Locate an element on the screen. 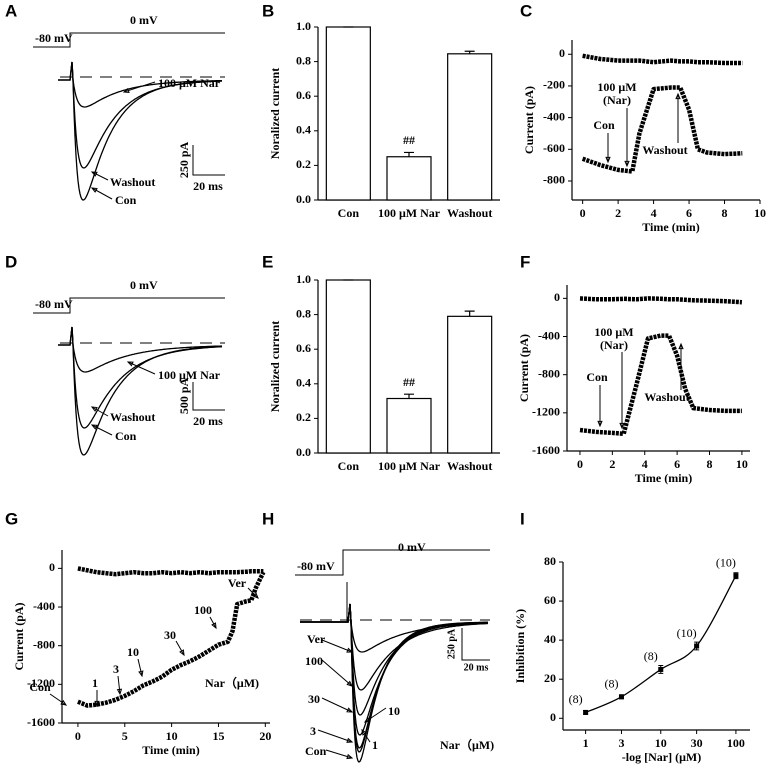  trace-label: Con is located at coordinates (126, 200).